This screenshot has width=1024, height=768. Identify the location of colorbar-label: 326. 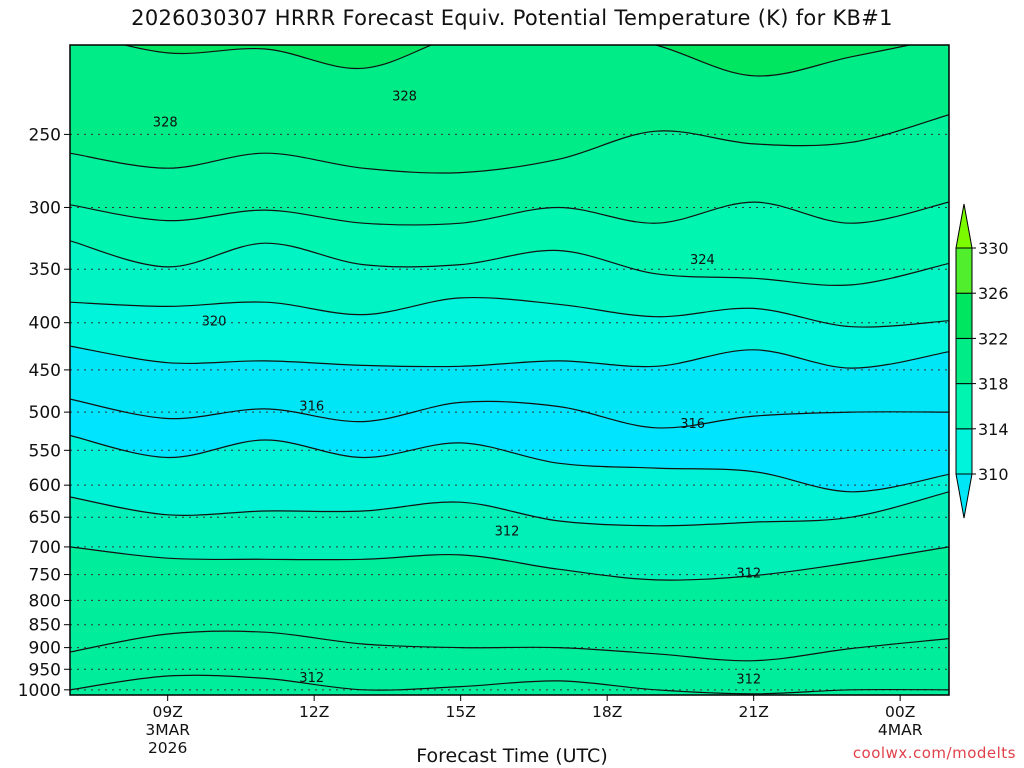
(993, 293).